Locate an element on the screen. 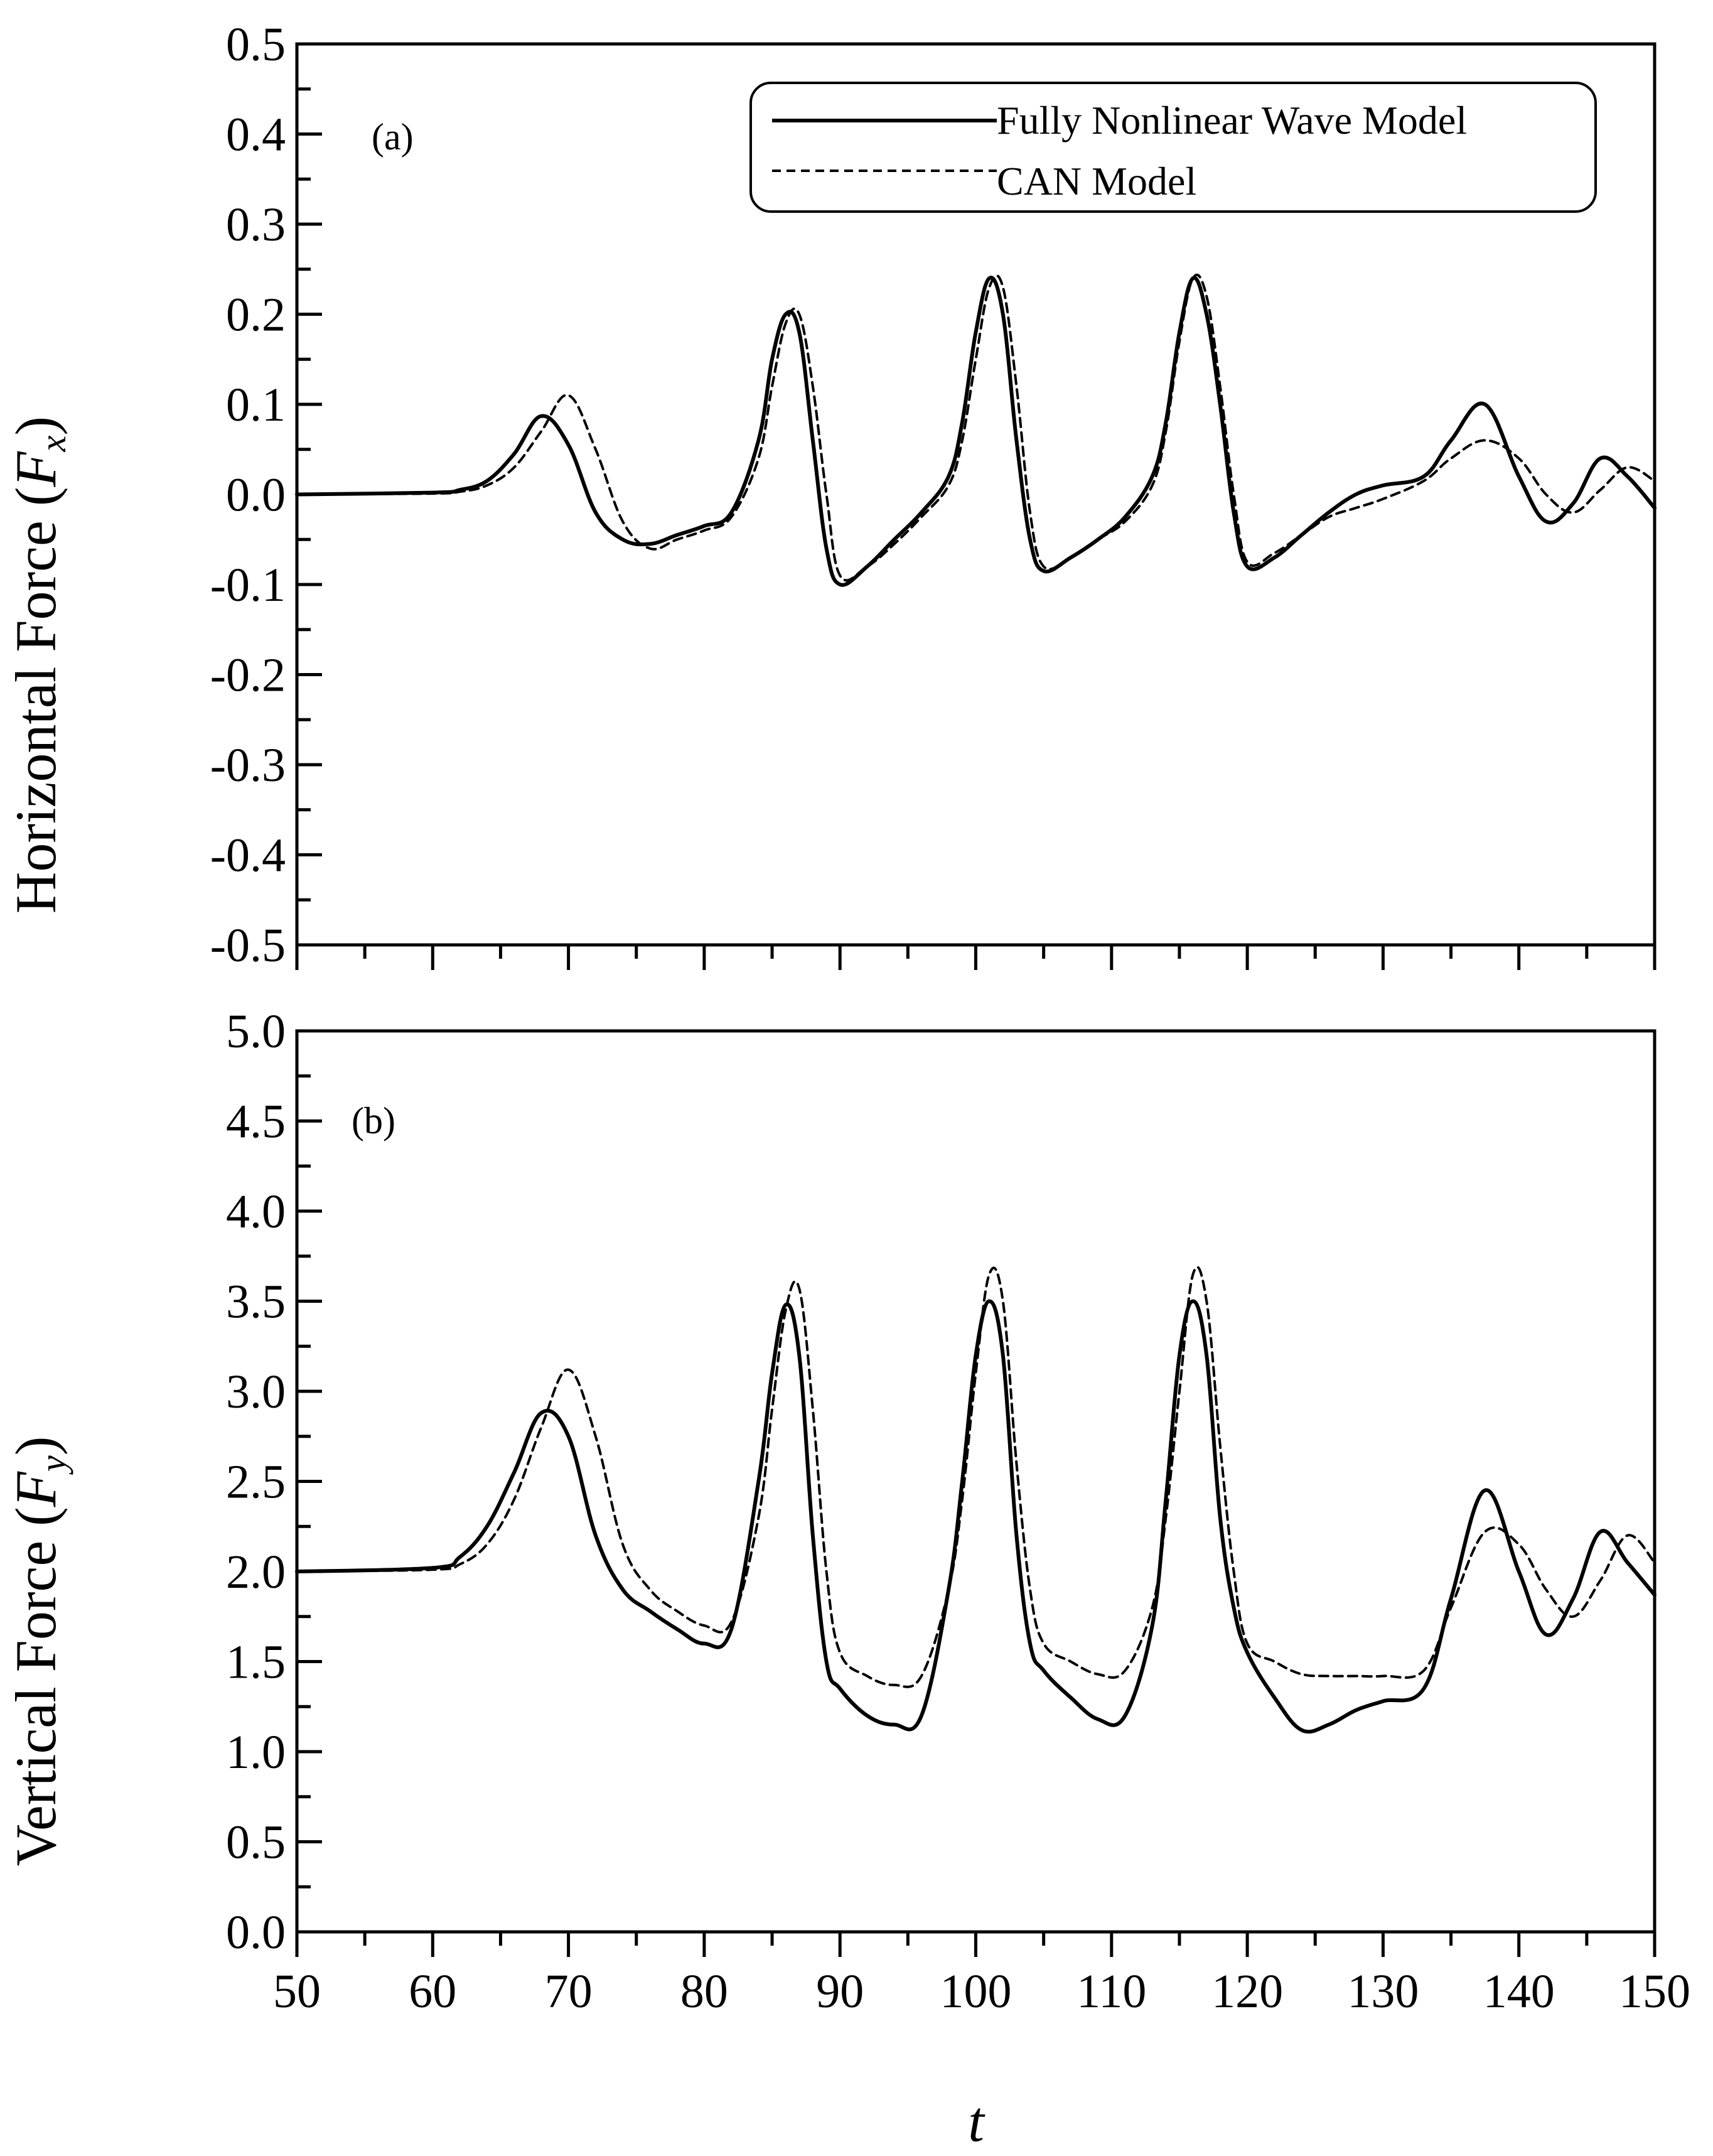 The width and height of the screenshot is (1713, 2156). panel-b-xtick-label: 70 is located at coordinates (569, 1992).